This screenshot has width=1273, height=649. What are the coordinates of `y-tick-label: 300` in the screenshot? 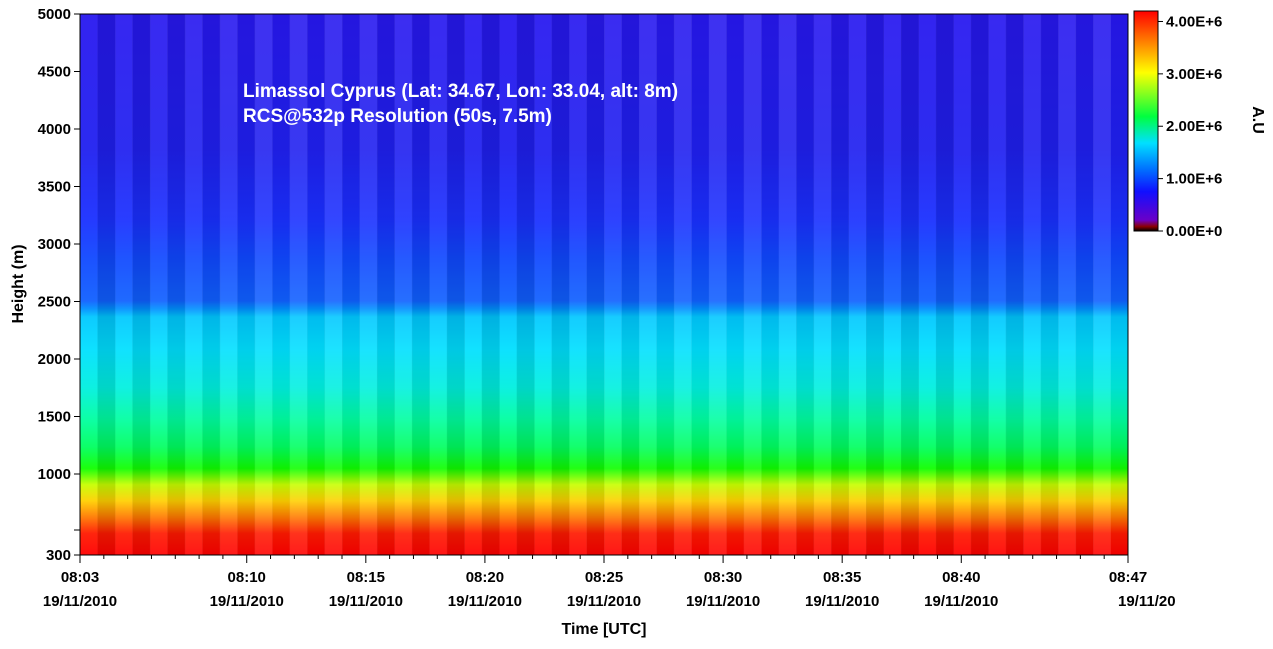 It's located at (58, 555).